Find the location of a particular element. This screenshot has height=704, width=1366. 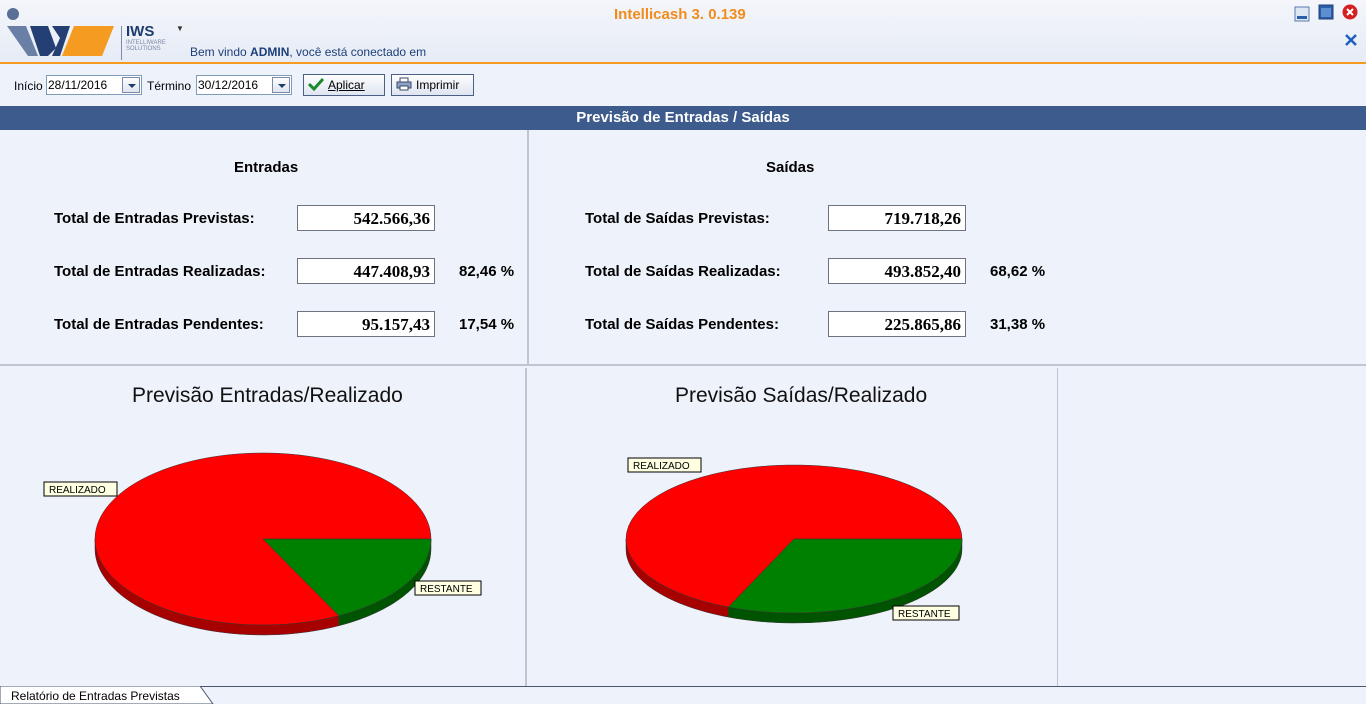

welcome-user: ADMIN is located at coordinates (270, 52).